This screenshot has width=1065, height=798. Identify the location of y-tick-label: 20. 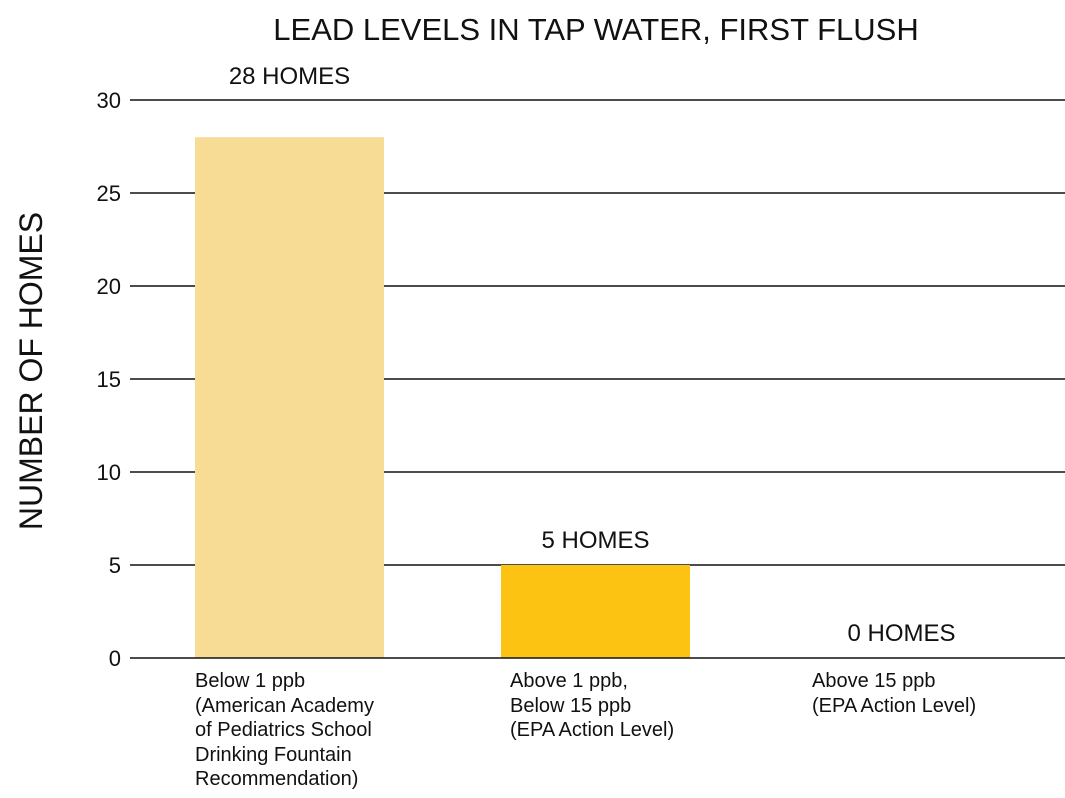
(109, 286).